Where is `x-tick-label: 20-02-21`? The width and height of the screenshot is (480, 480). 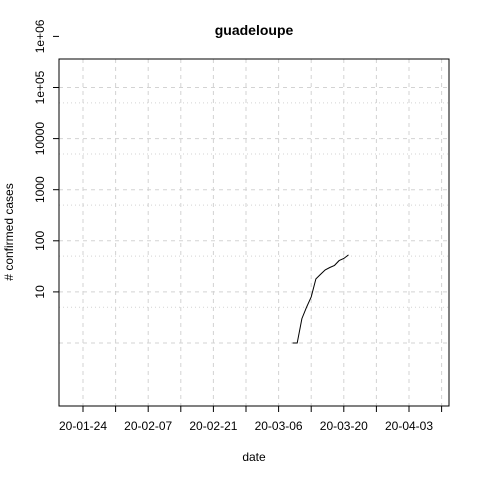
x-tick-label: 20-02-21 is located at coordinates (213, 426).